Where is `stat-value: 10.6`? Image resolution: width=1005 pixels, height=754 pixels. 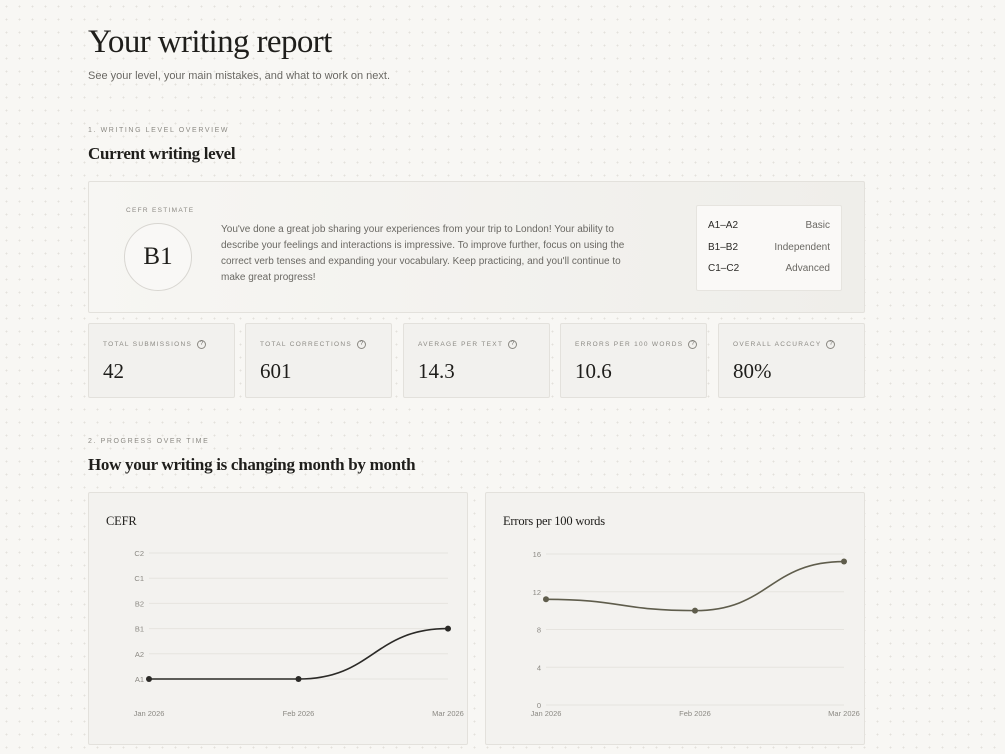
stat-value: 10.6 is located at coordinates (593, 371).